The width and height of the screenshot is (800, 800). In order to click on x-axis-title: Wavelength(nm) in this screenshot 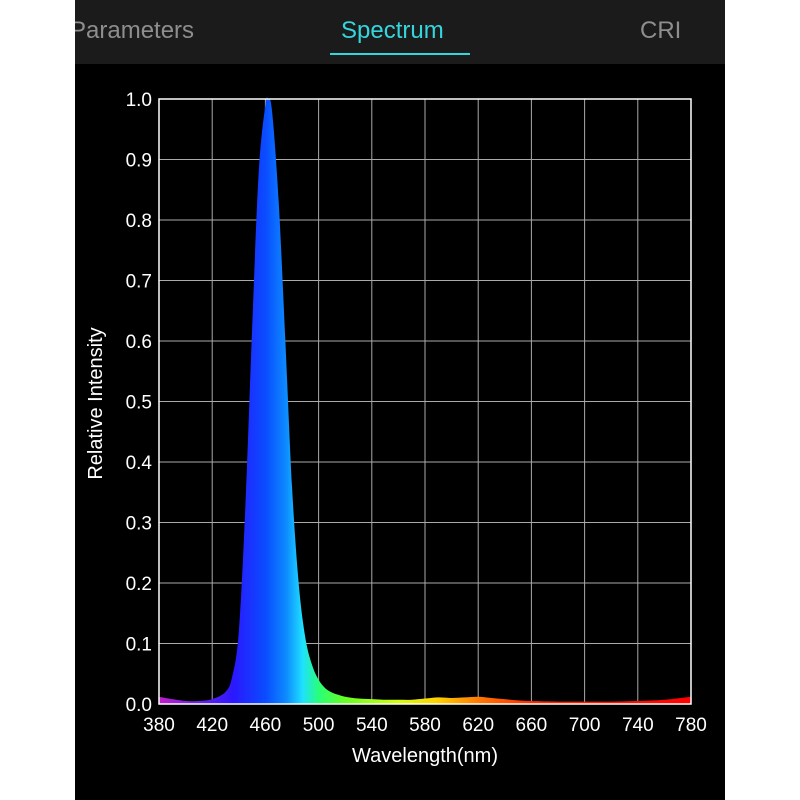, I will do `click(425, 756)`.